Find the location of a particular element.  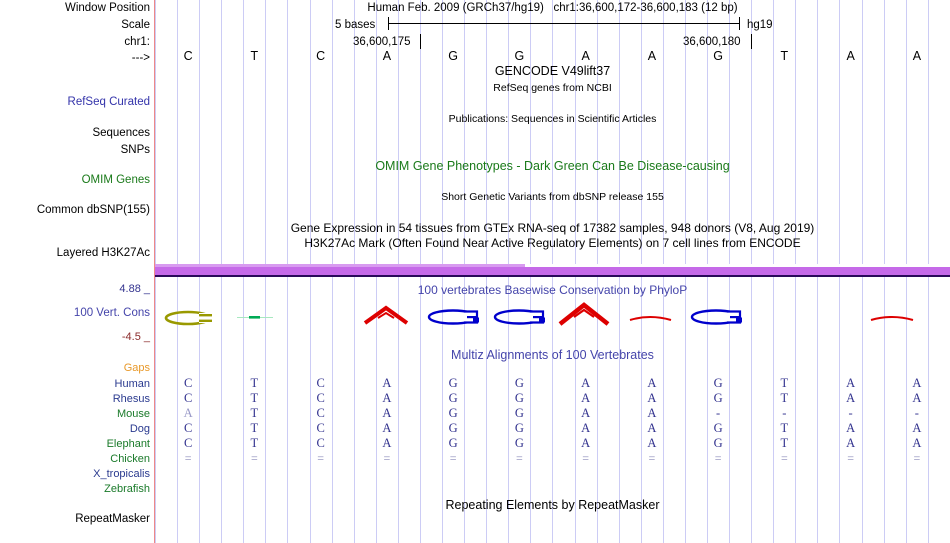

ruler-base: T is located at coordinates (254, 56).